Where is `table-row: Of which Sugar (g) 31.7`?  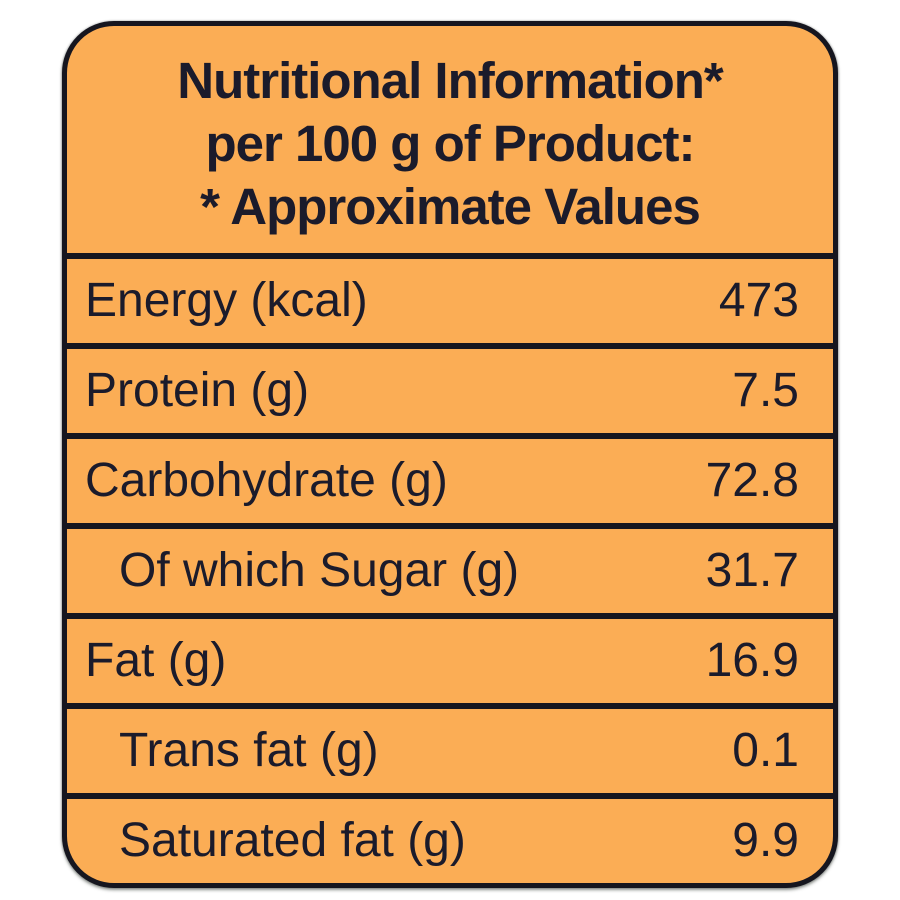
table-row: Of which Sugar (g) 31.7 is located at coordinates (450, 568).